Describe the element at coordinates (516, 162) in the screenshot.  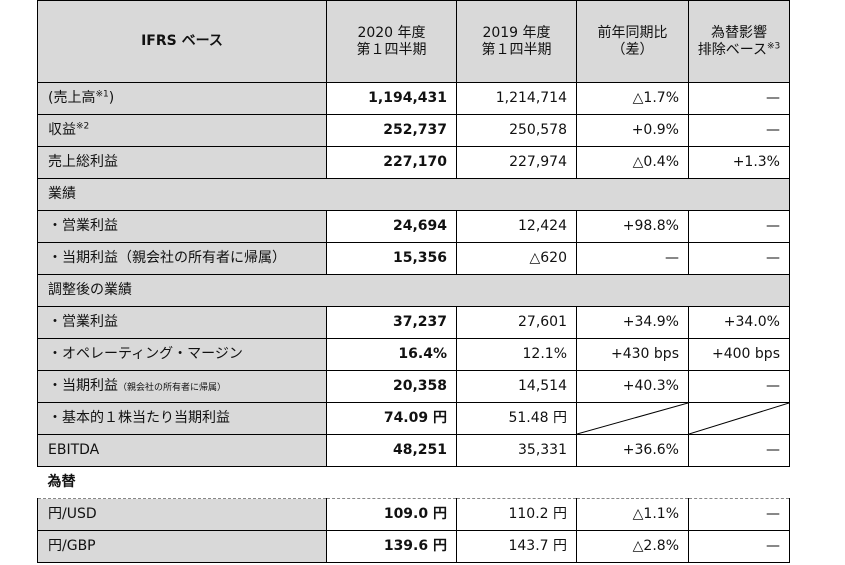
I see `prior-value: 227,974` at that location.